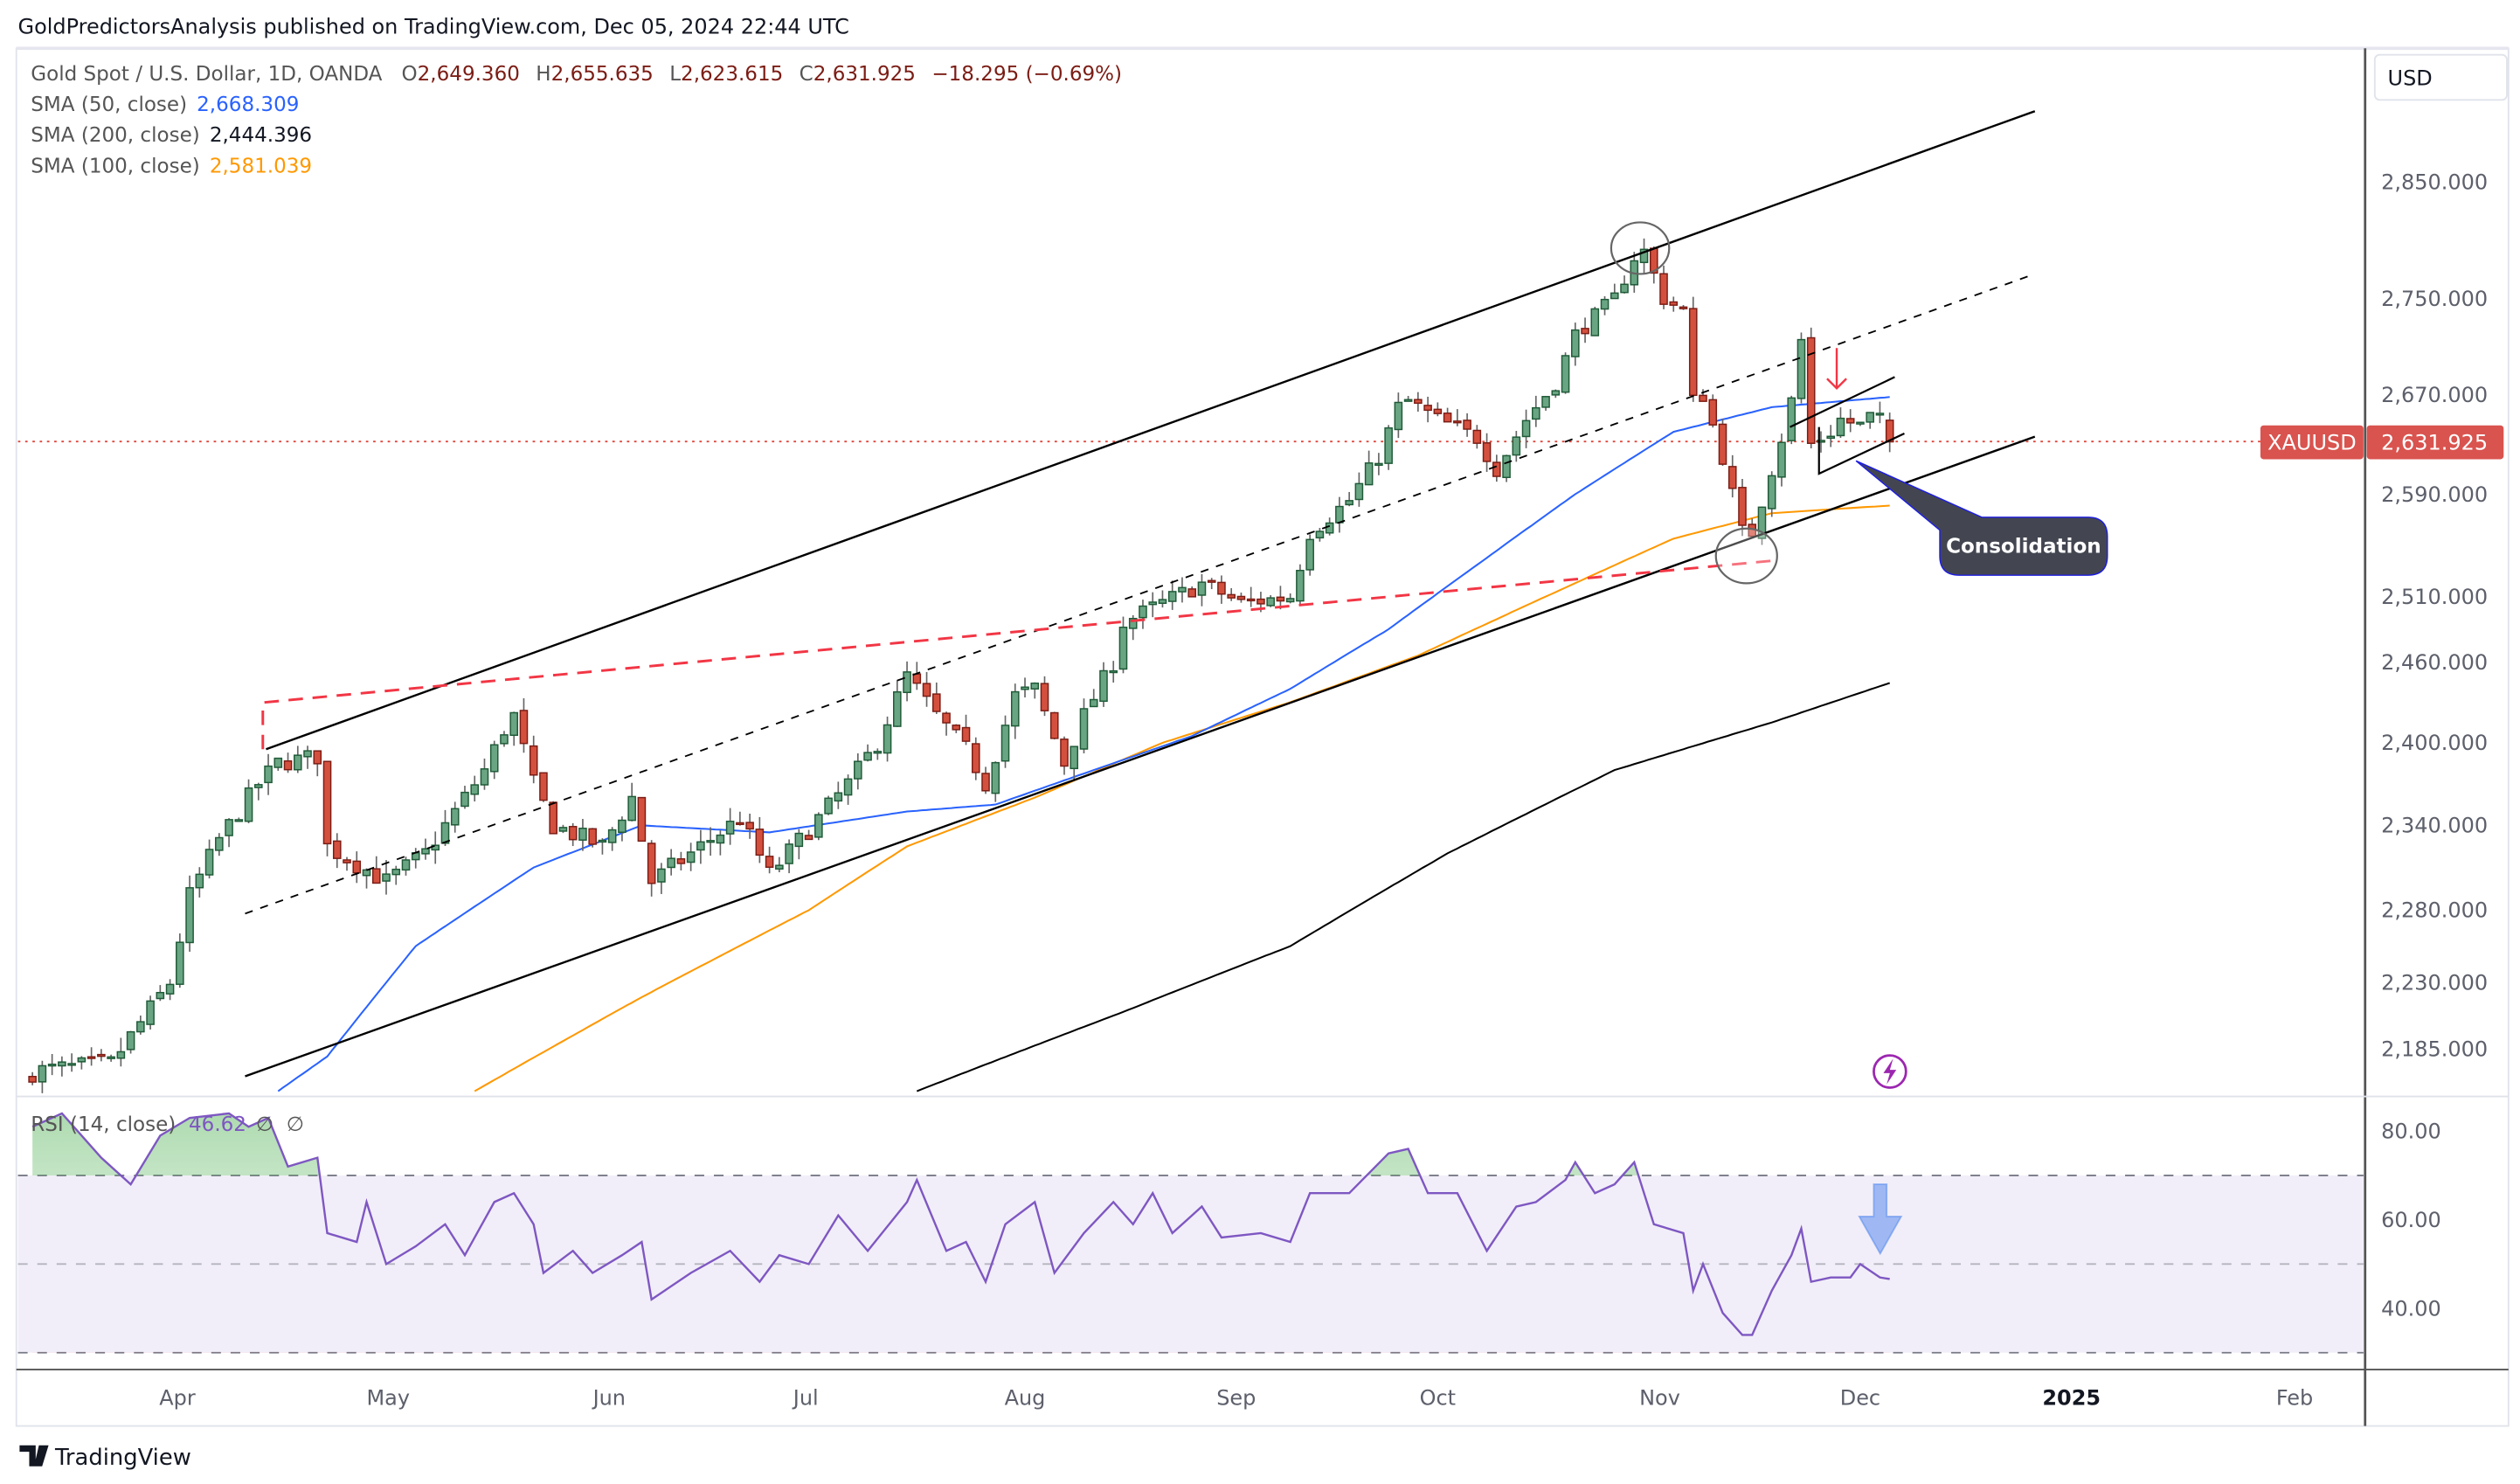 This screenshot has width=2520, height=1484. I want to click on tradingview-logo: TradingView, so click(105, 1458).